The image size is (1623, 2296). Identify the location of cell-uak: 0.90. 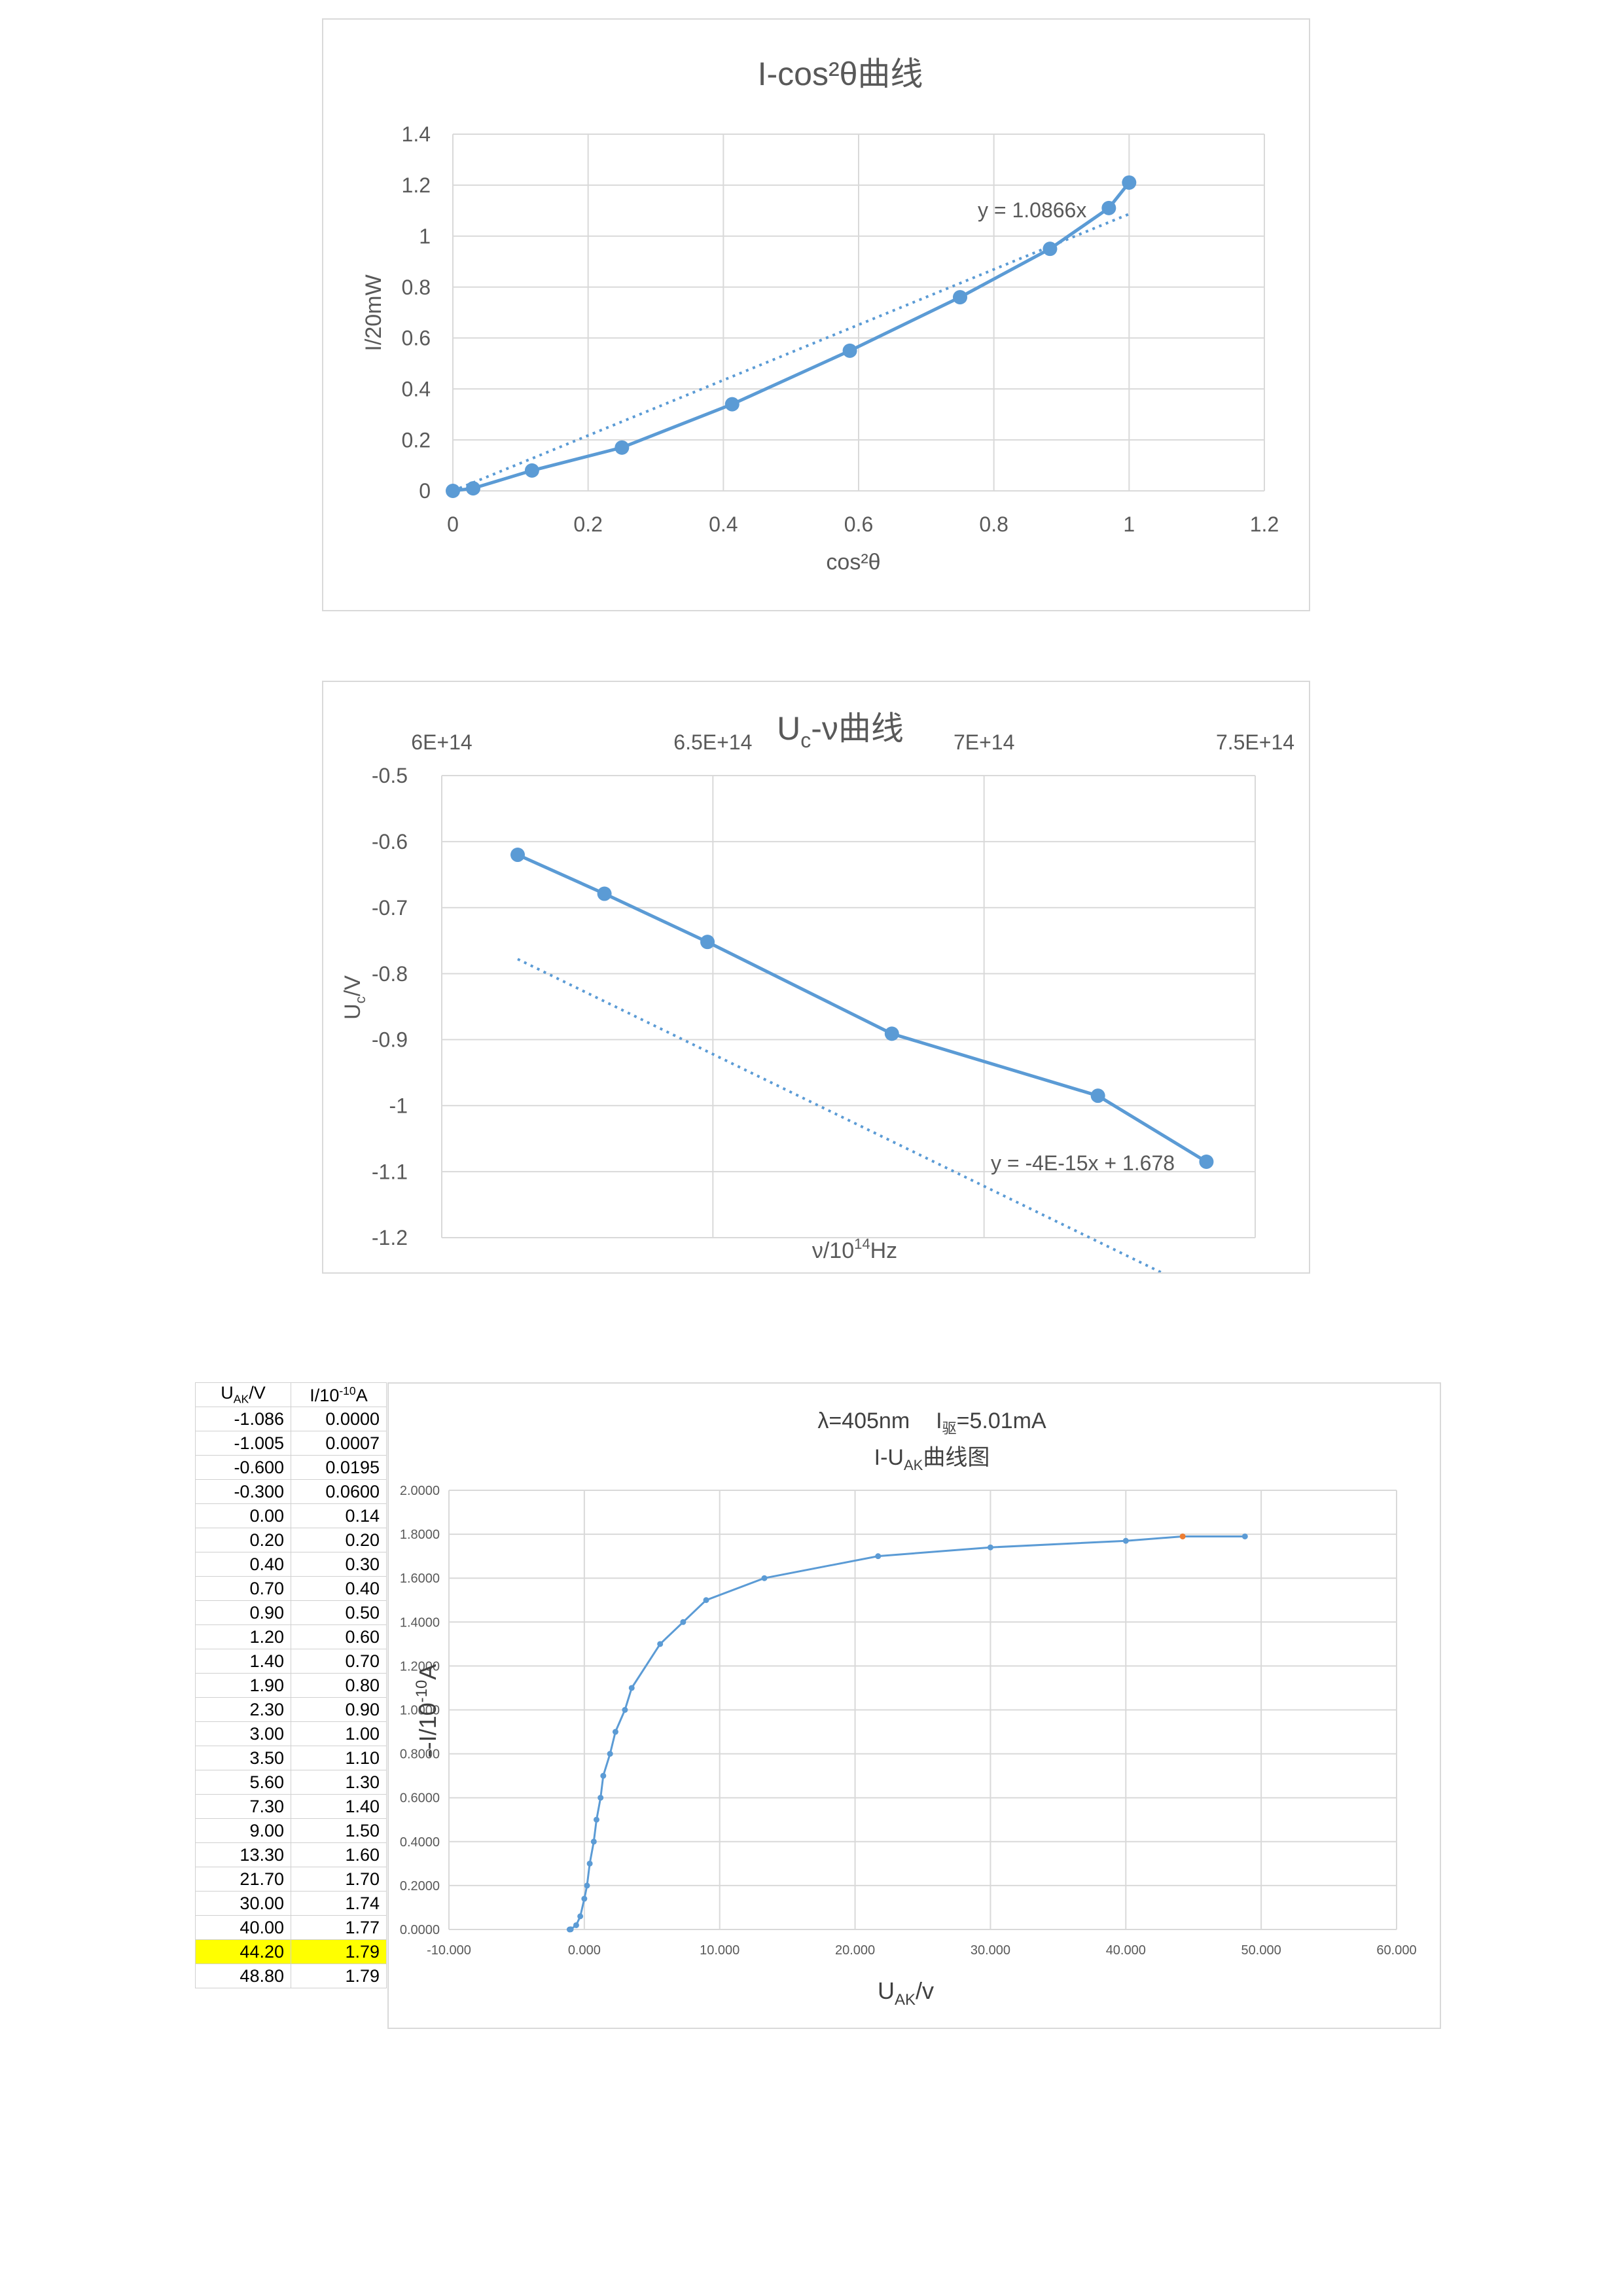
(243, 1612).